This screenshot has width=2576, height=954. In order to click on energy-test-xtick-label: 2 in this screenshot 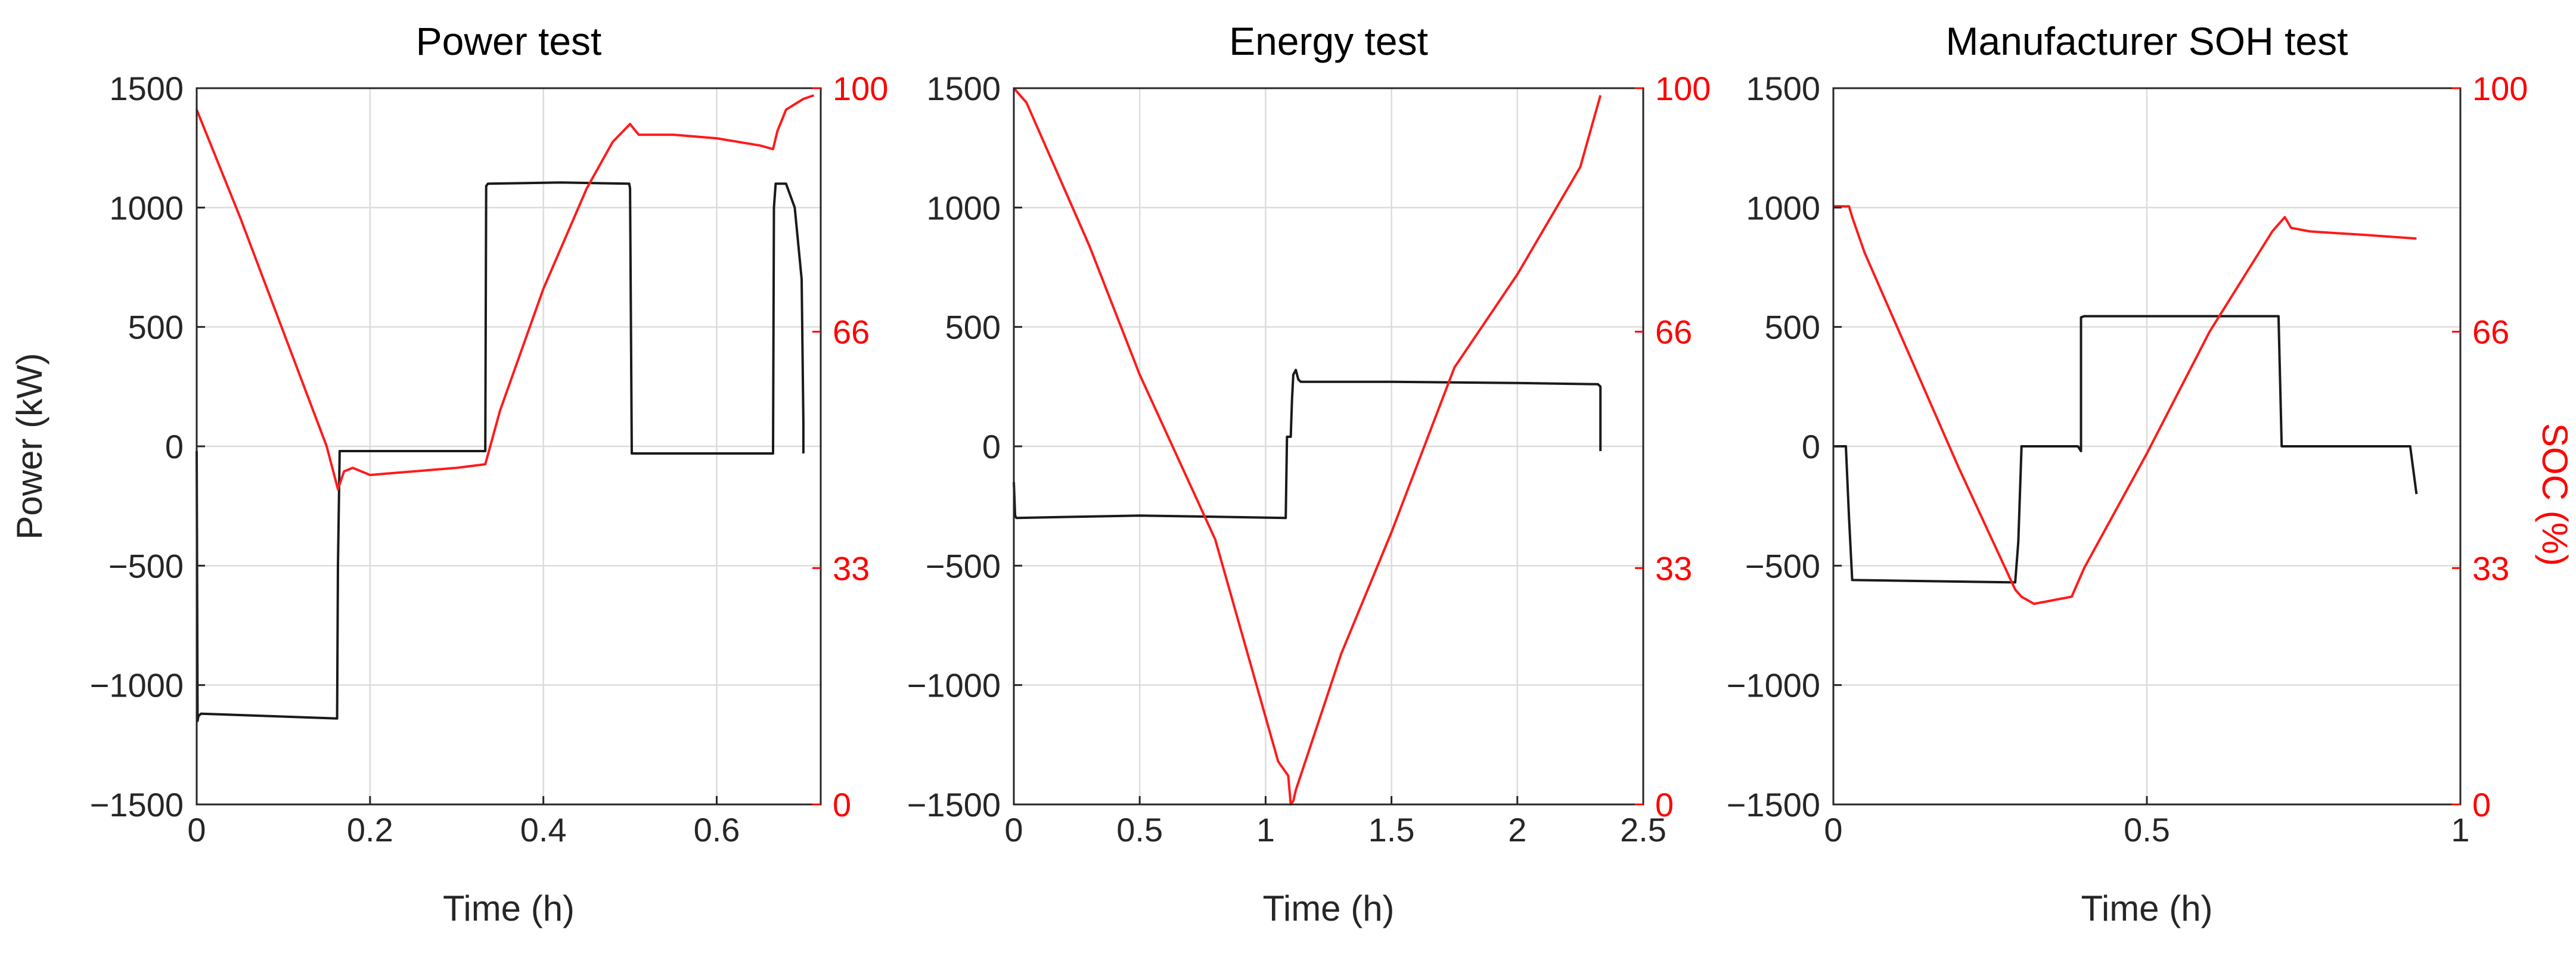, I will do `click(1517, 830)`.